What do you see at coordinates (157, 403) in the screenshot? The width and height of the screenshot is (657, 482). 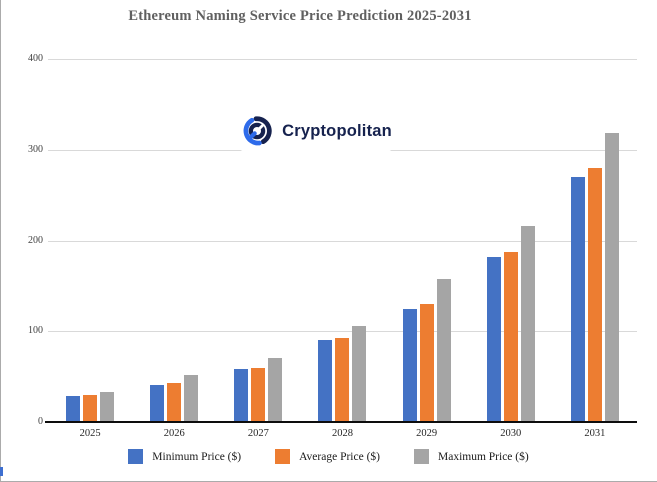 I see `bar-2026-minimum` at bounding box center [157, 403].